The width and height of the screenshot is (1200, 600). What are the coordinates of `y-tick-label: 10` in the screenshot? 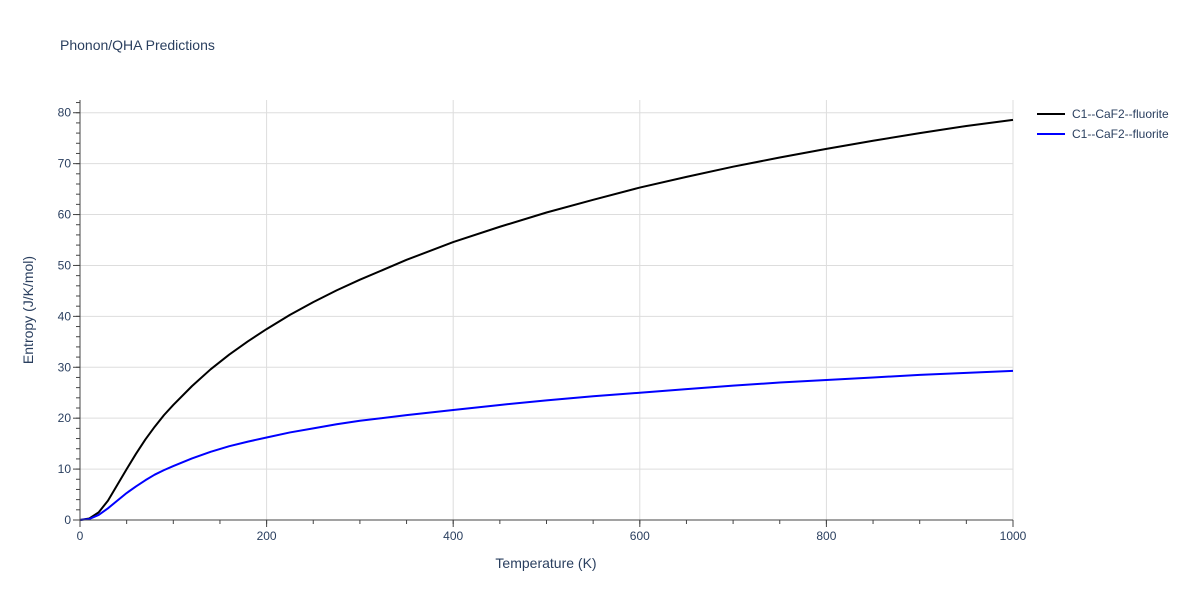 It's located at (65, 469).